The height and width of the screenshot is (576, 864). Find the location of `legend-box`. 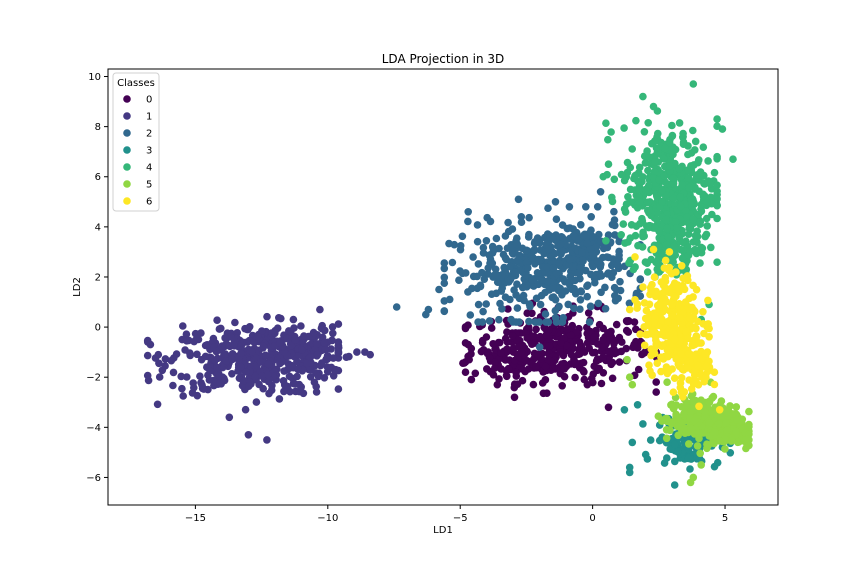

legend-box is located at coordinates (136, 142).